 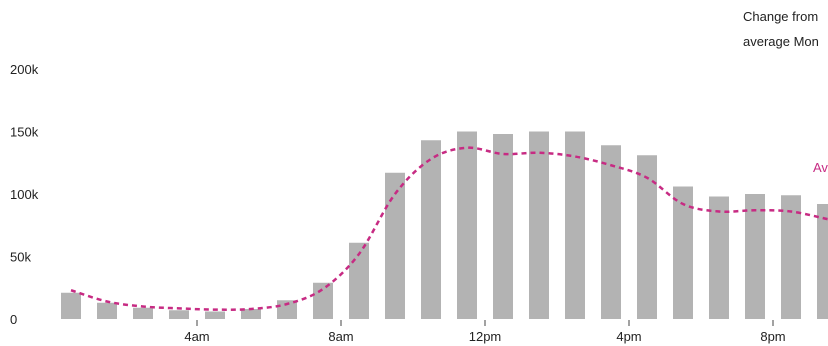 I want to click on x-tick-label: 8am, so click(x=340, y=336).